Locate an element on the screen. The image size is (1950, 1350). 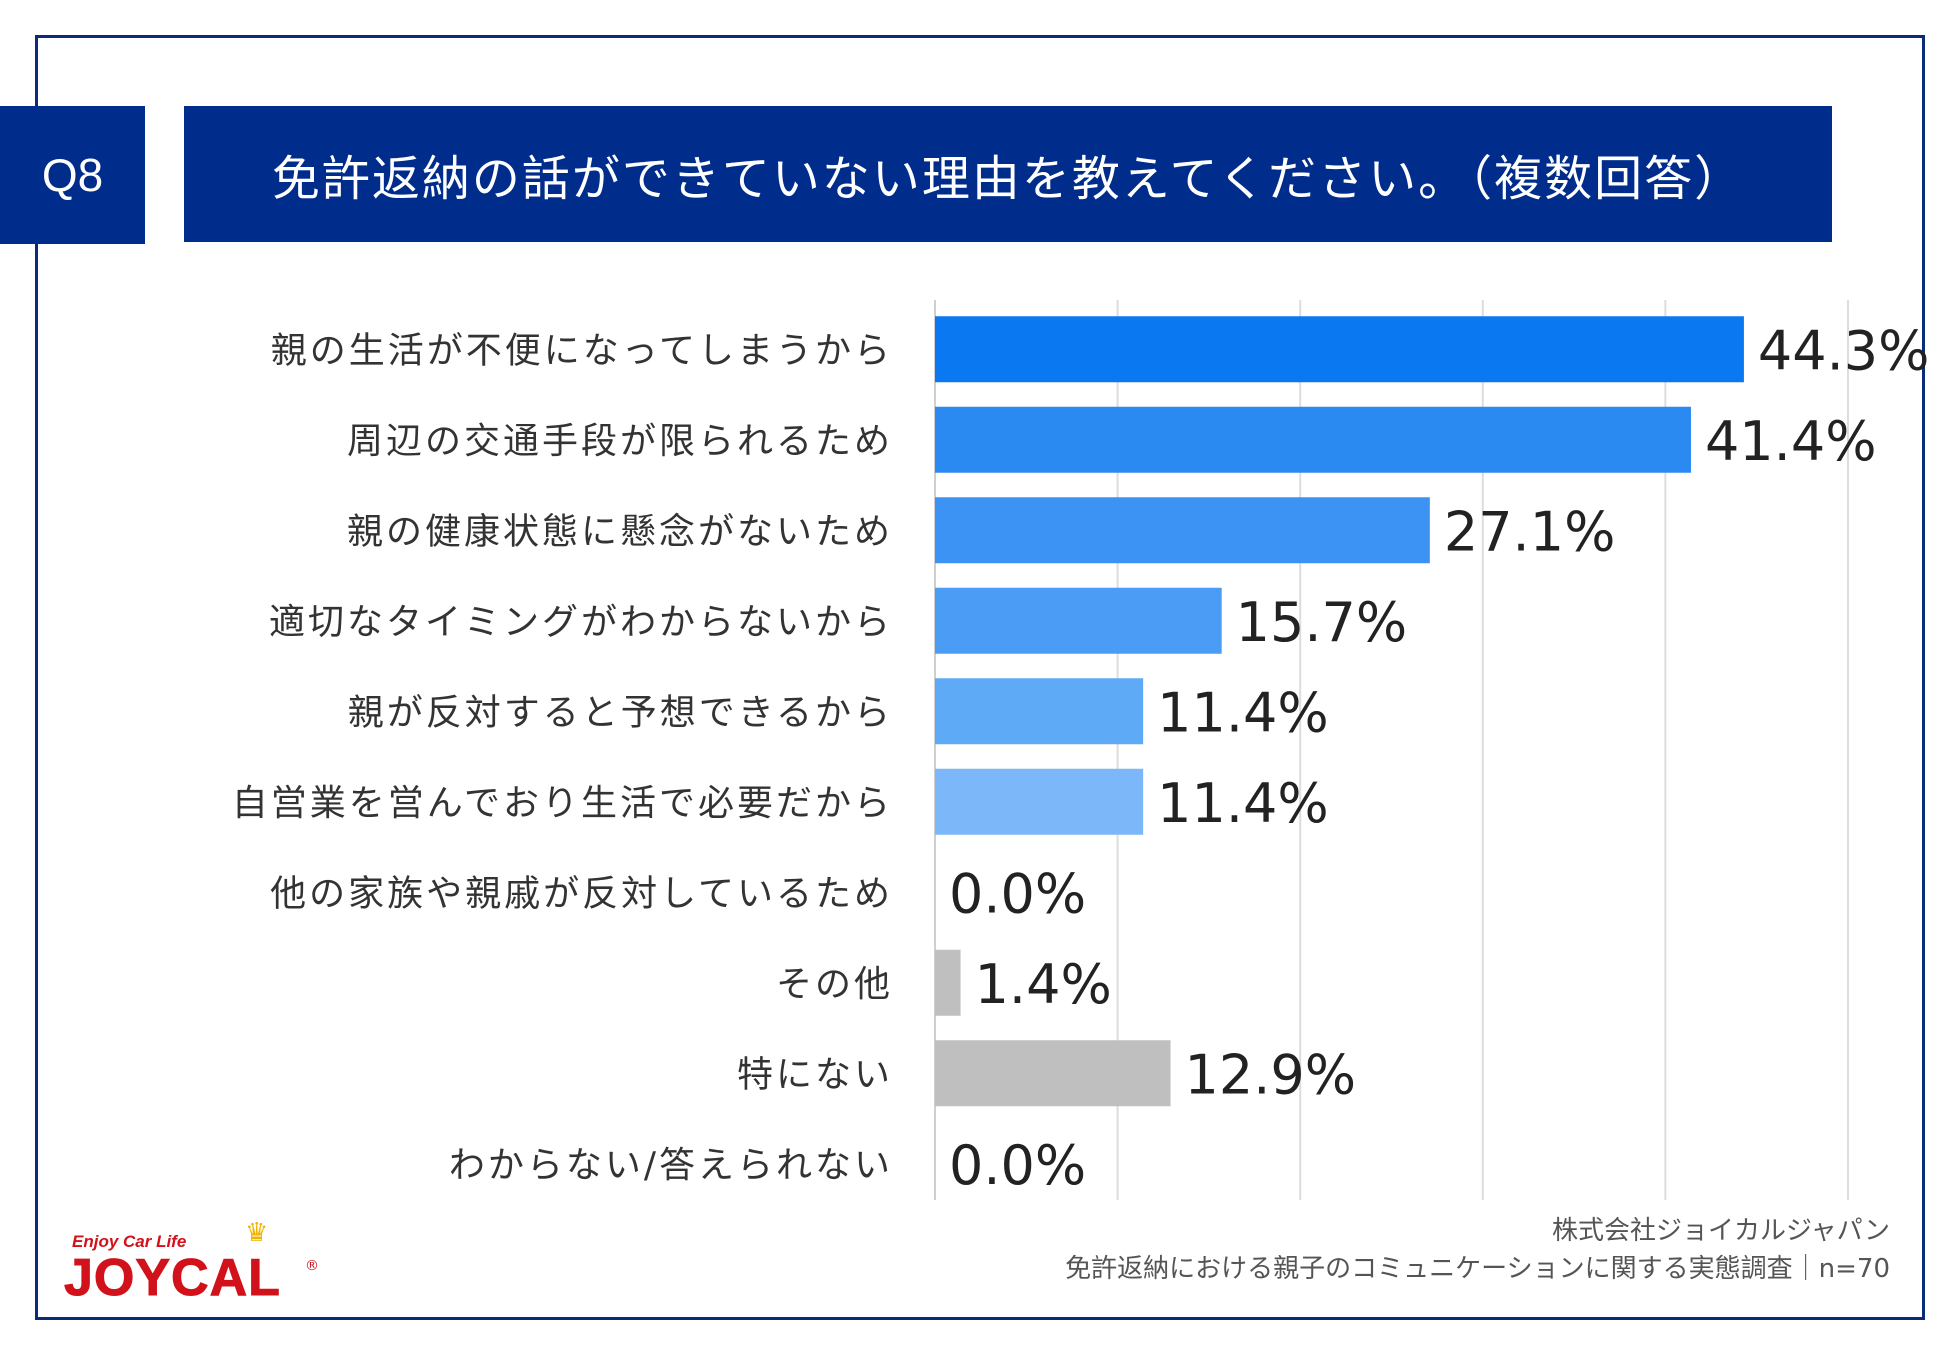
question-title: 免許返納の話ができていない理由を教えてください。（複数回答） is located at coordinates (1008, 179).